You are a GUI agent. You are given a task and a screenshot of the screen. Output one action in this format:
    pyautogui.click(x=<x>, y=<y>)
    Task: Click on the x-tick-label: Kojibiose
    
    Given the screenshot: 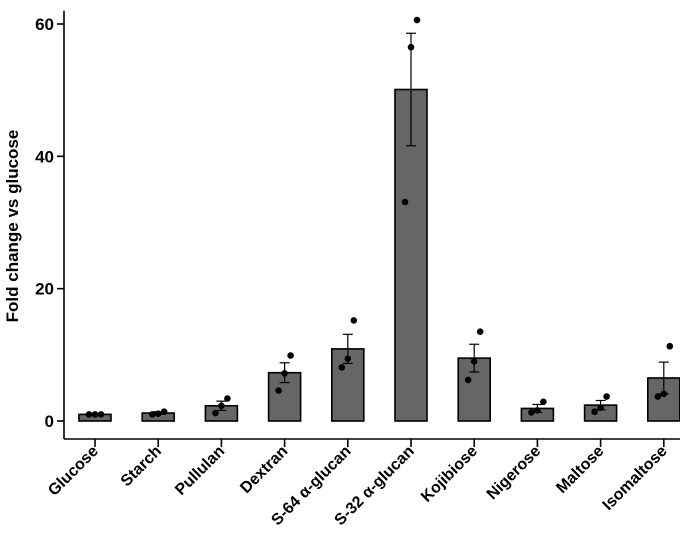 What is the action you would take?
    pyautogui.click(x=449, y=474)
    